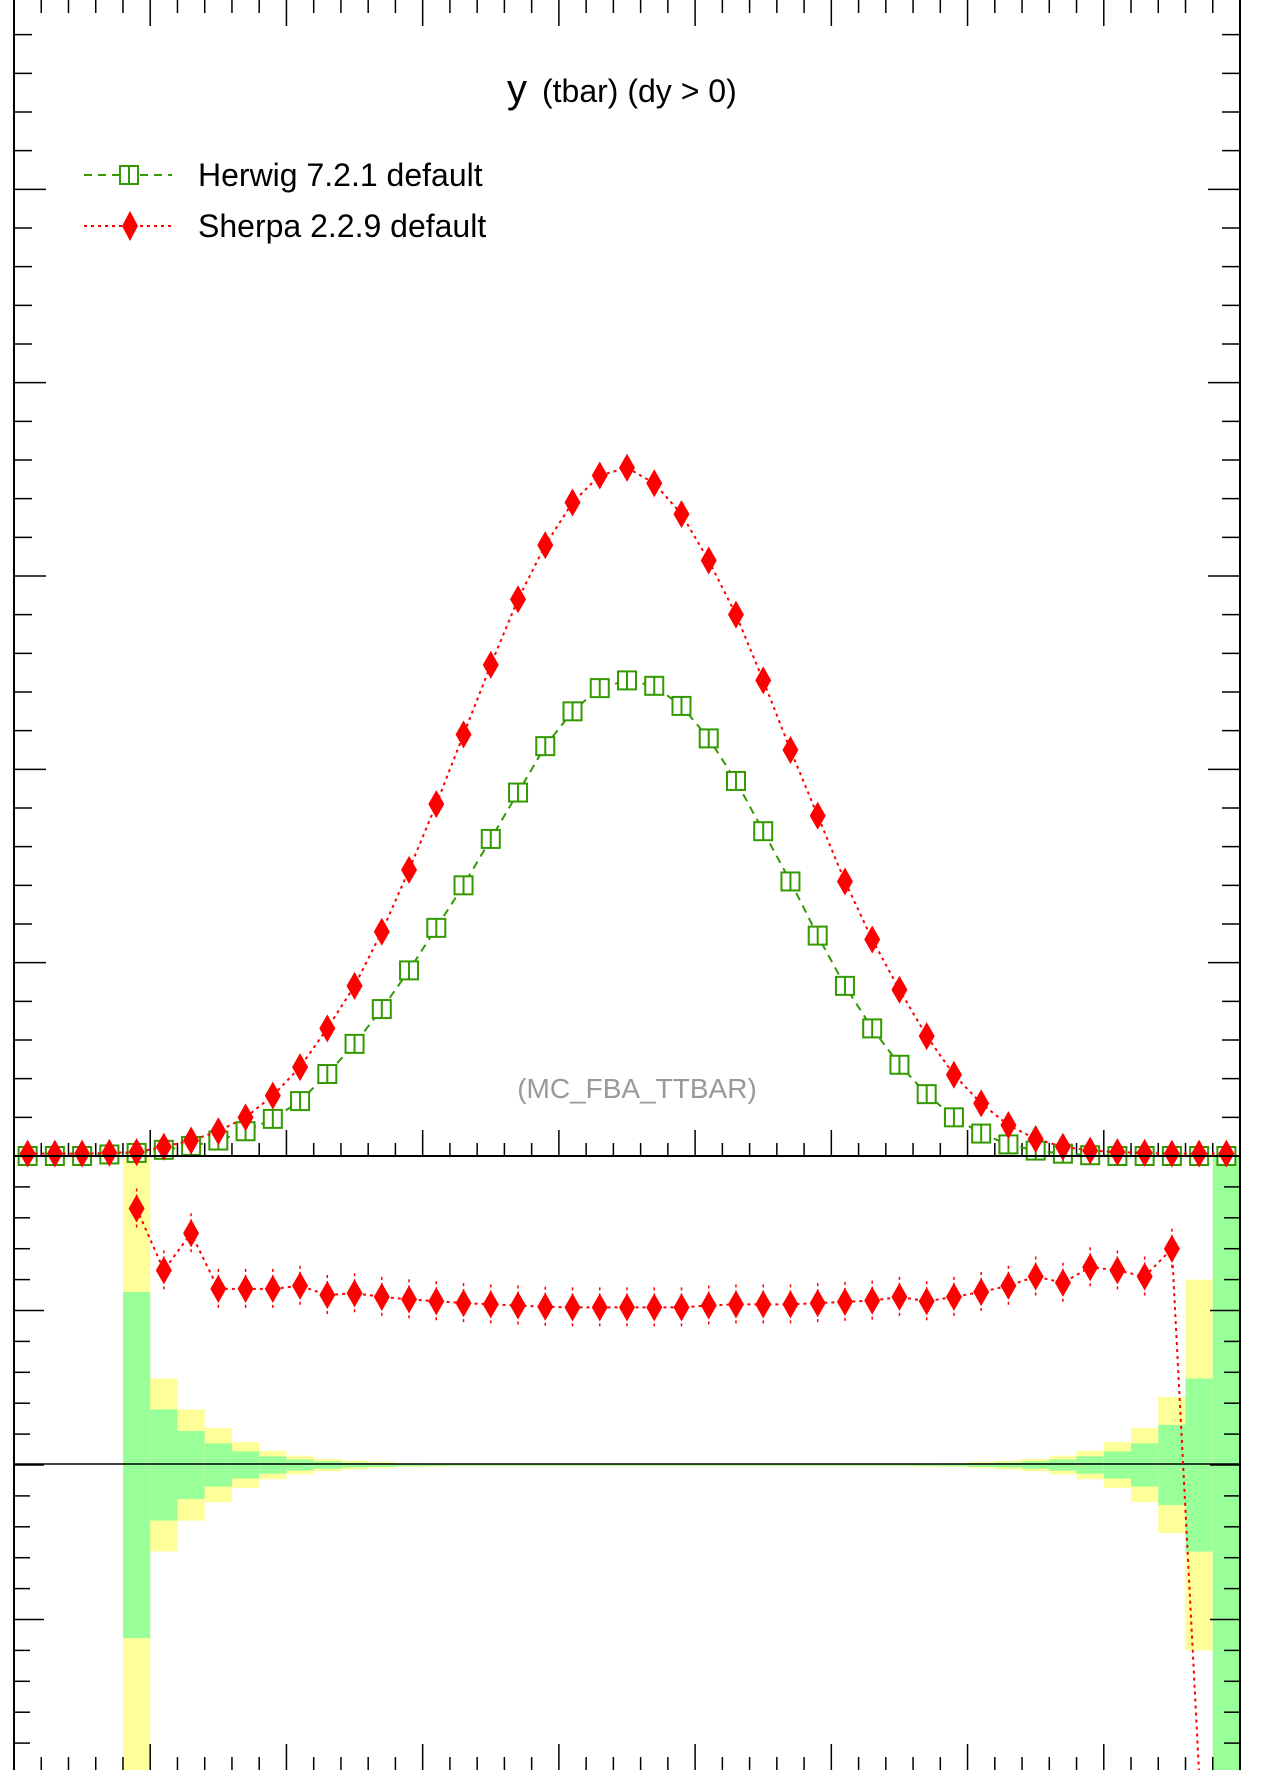  What do you see at coordinates (639, 91) in the screenshot?
I see `plot-title-rest: (tbar) (dy > 0)` at bounding box center [639, 91].